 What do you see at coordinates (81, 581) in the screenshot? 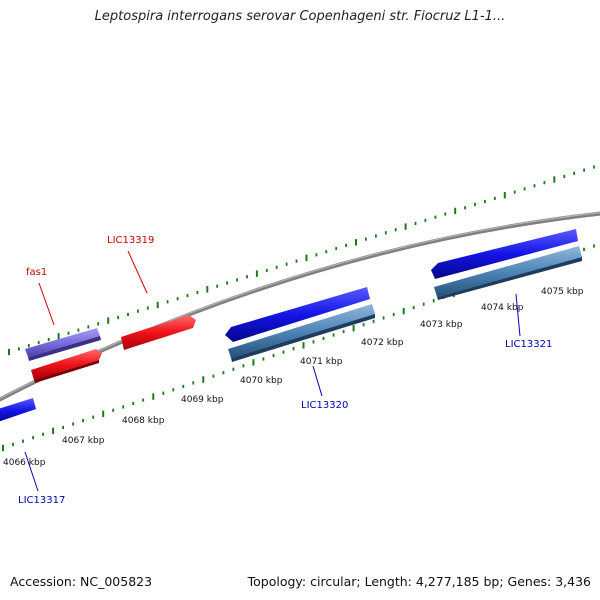
I see `accession-info: Accession: NC_005823` at bounding box center [81, 581].